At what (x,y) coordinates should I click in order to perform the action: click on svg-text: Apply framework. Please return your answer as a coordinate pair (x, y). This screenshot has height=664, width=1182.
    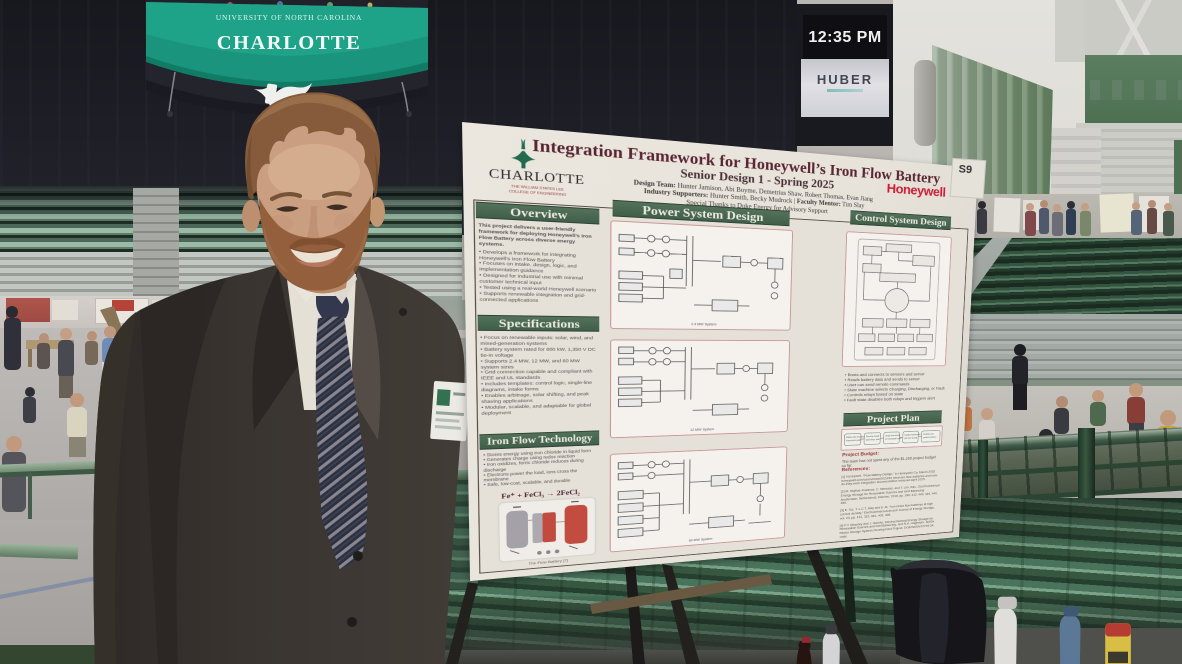
    Looking at the image, I should click on (892, 435).